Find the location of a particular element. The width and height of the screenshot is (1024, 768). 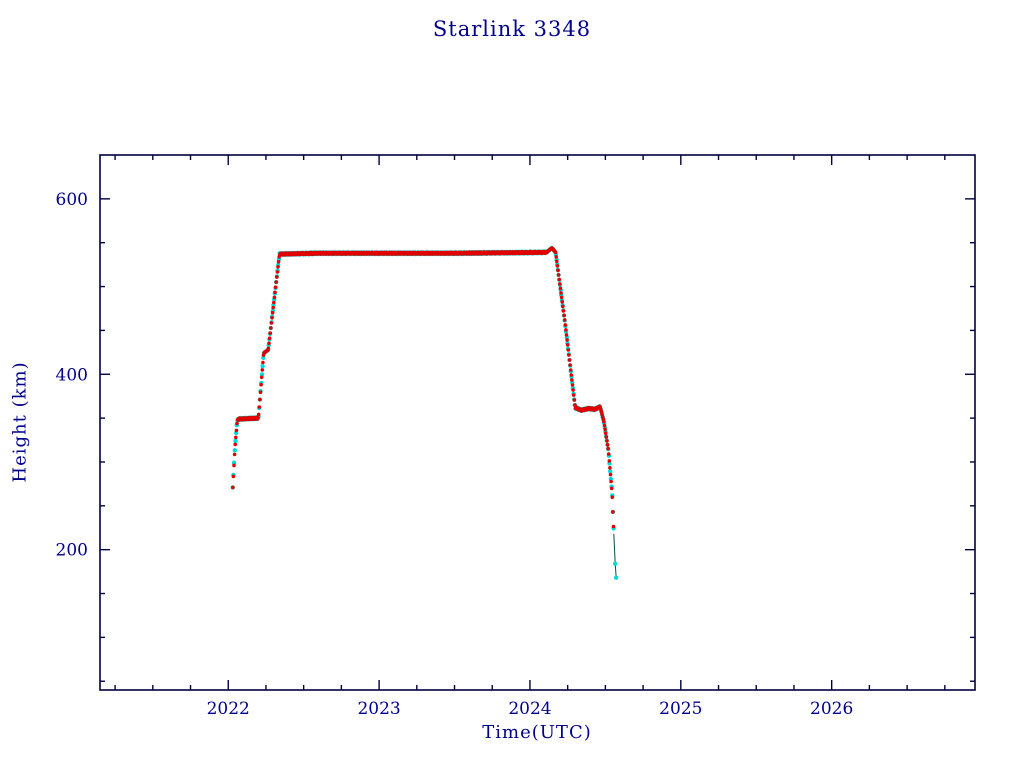

svg-text: 2022 is located at coordinates (228, 709).